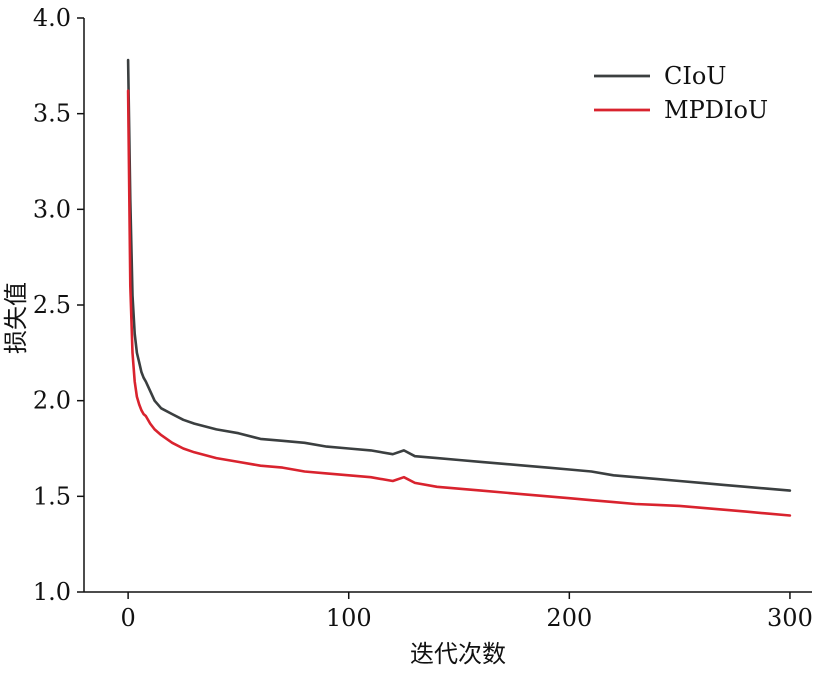 The height and width of the screenshot is (680, 827). Describe the element at coordinates (695, 76) in the screenshot. I see `legend-label-ciou: CIoU` at that location.